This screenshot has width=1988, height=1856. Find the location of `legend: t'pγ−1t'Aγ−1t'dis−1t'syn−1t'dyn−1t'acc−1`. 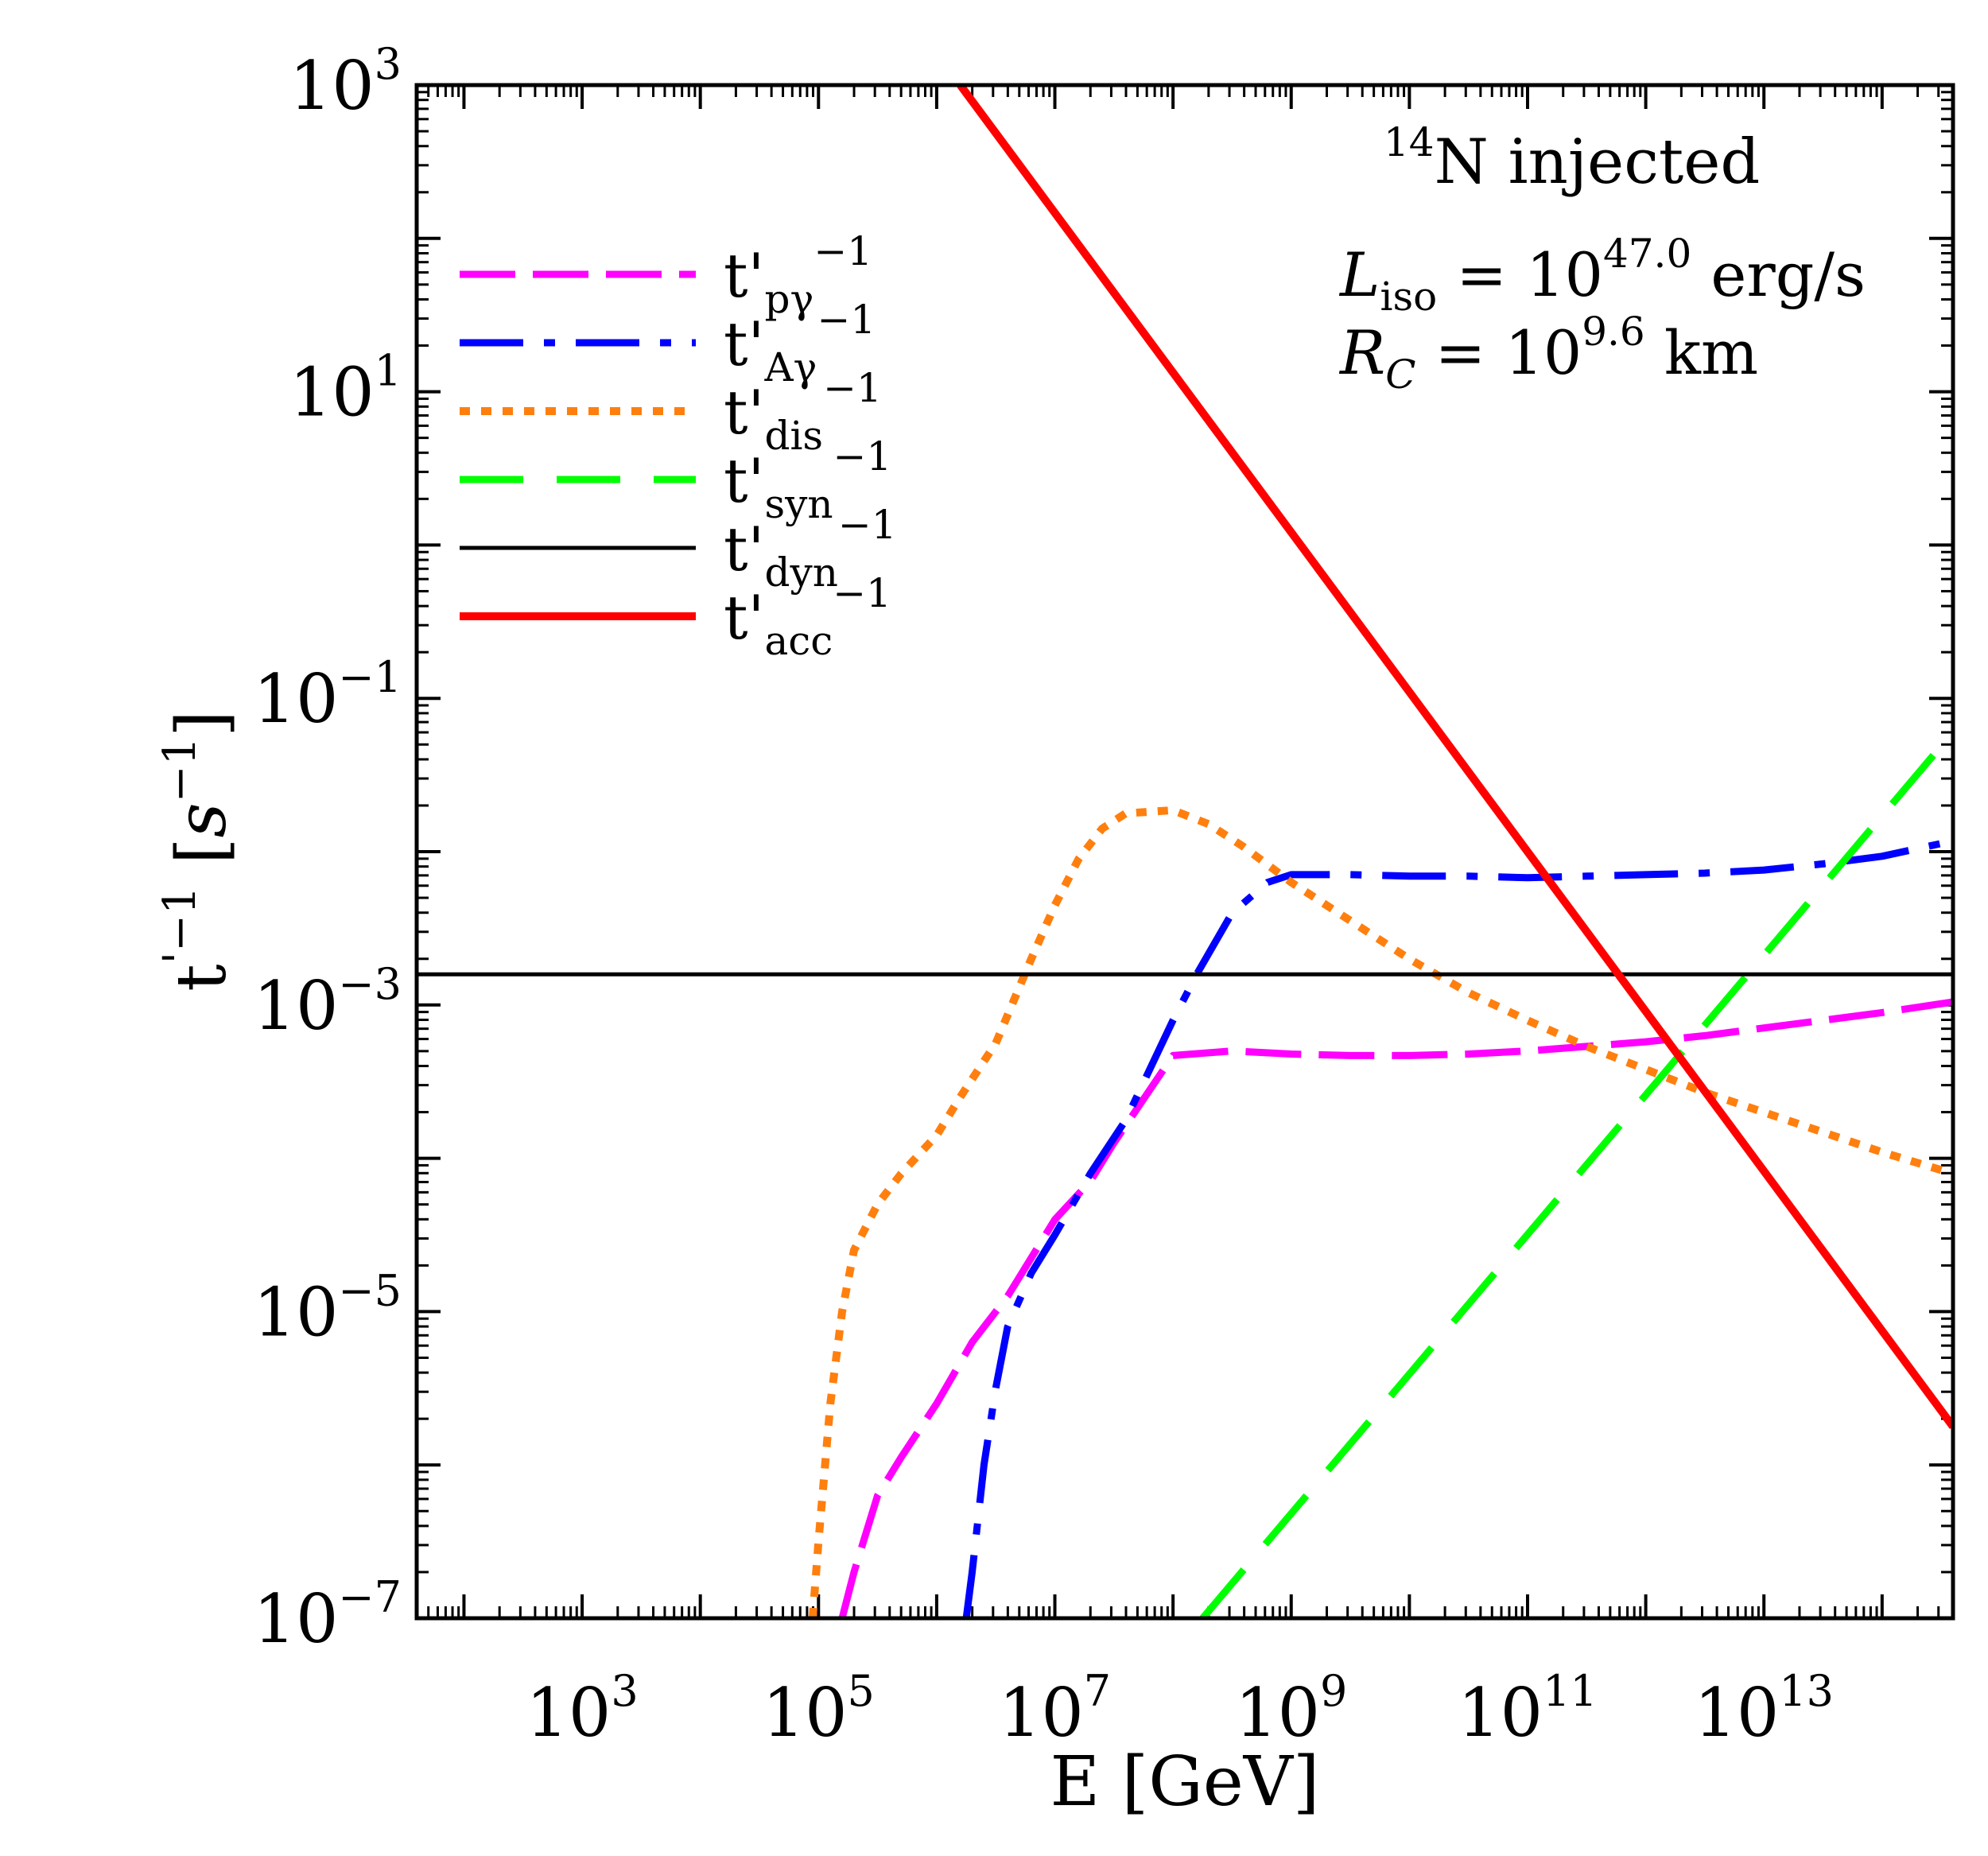

legend: t'pγ−1t'Aγ−1t'dis−1t'syn−1t'dyn−1t'acc−1 is located at coordinates (678, 446).